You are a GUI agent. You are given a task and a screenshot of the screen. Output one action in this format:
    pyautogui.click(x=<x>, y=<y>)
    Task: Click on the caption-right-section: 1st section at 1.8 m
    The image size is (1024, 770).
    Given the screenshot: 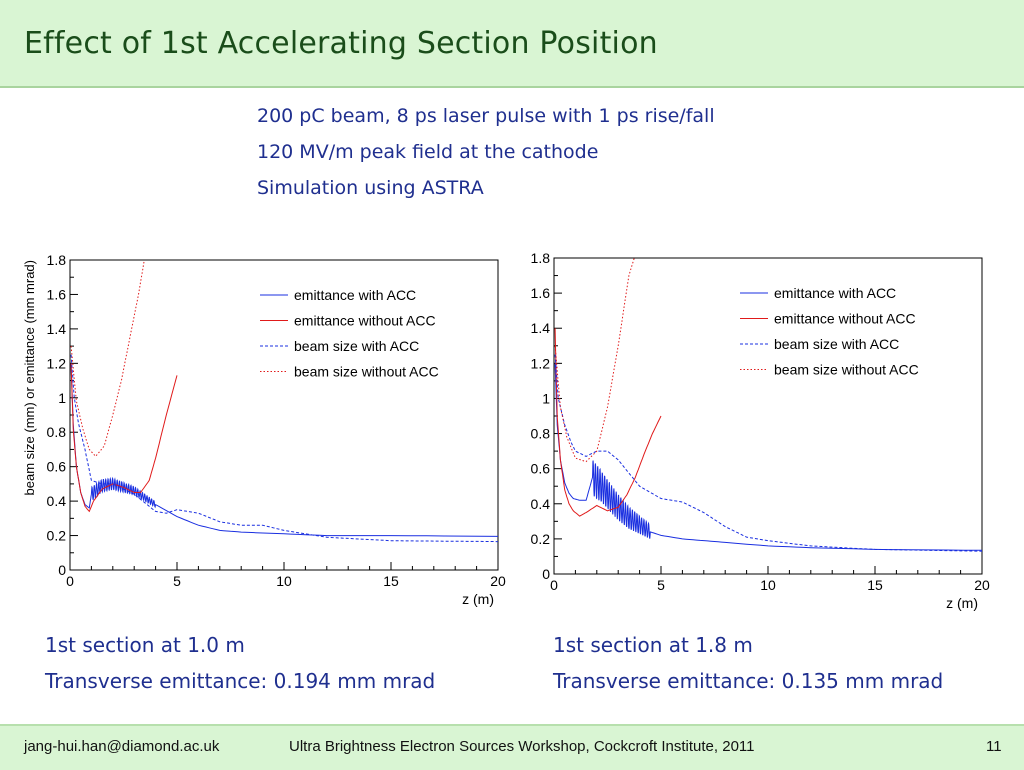 What is the action you would take?
    pyautogui.click(x=653, y=645)
    